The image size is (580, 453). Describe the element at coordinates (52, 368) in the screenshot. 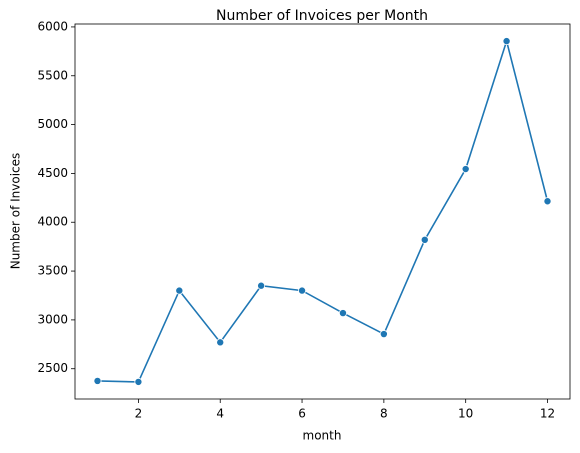

I see `y-tick-label: 2500` at that location.